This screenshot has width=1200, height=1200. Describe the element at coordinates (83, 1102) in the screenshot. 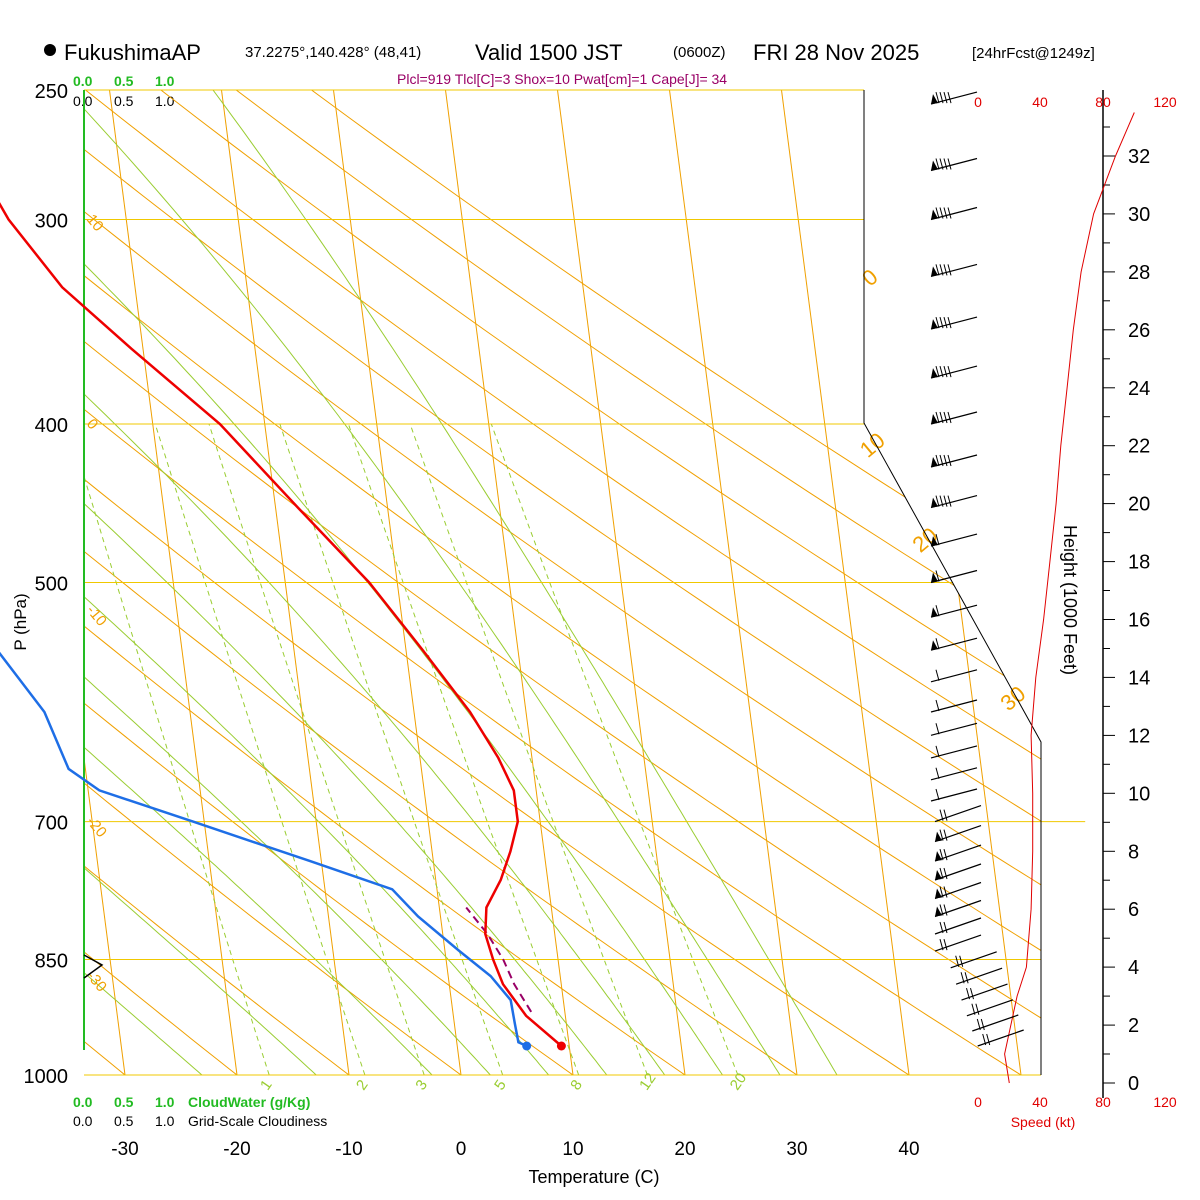

I see `cloudwater-tick: 0.0` at that location.